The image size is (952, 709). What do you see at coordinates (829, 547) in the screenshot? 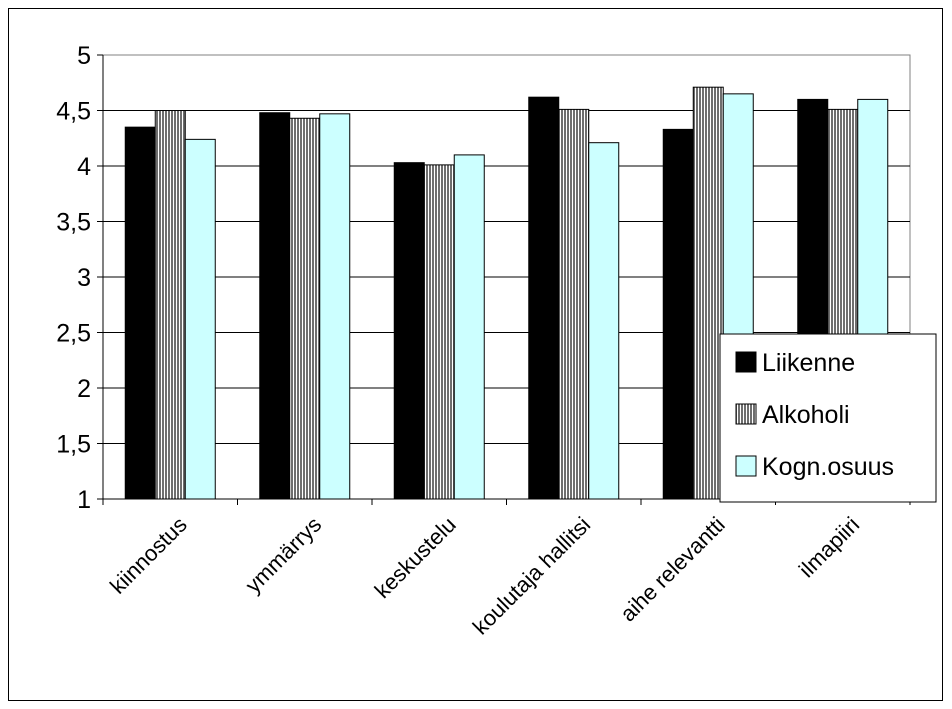
I see `x-tick-label: ilmapiiri` at bounding box center [829, 547].